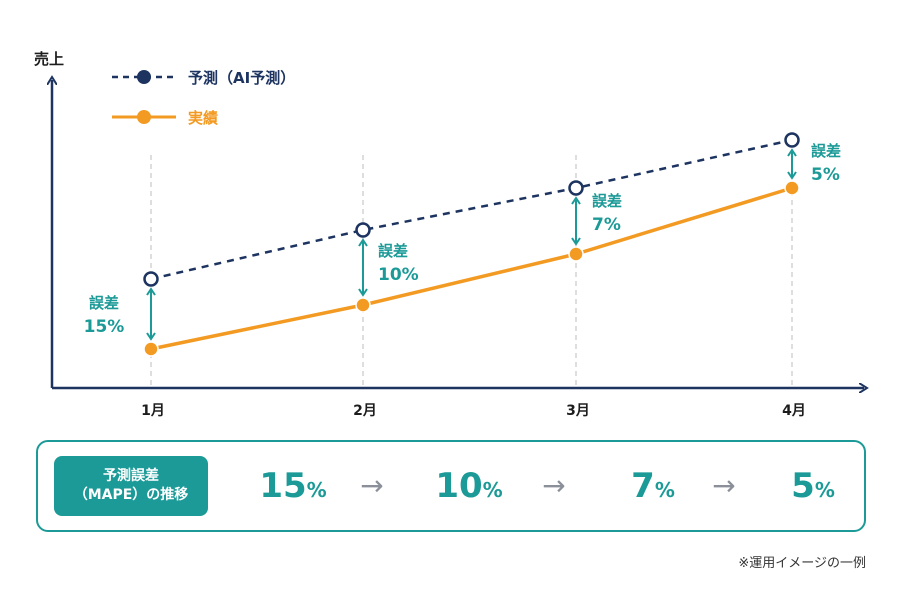 Image resolution: width=900 pixels, height=600 pixels. Describe the element at coordinates (153, 411) in the screenshot. I see `x-tick-label-1: 1月` at that location.